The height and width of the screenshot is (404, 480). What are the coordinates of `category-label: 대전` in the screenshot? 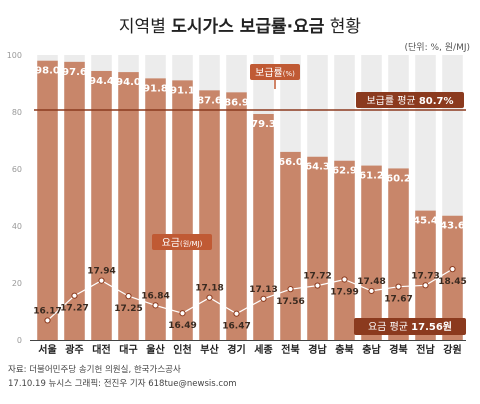 It's located at (101, 349).